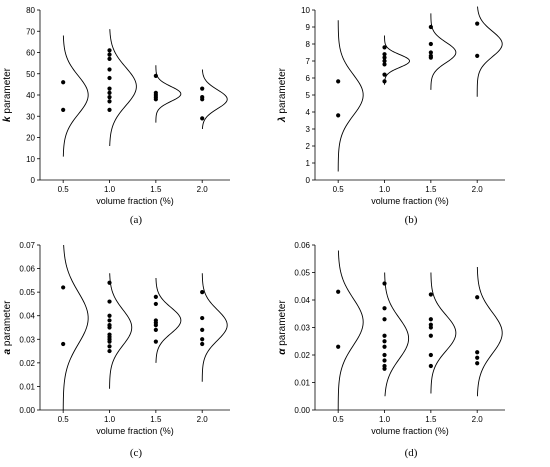  What do you see at coordinates (302, 273) in the screenshot?
I see `panel-d-y-tick-label: 0.05` at bounding box center [302, 273].